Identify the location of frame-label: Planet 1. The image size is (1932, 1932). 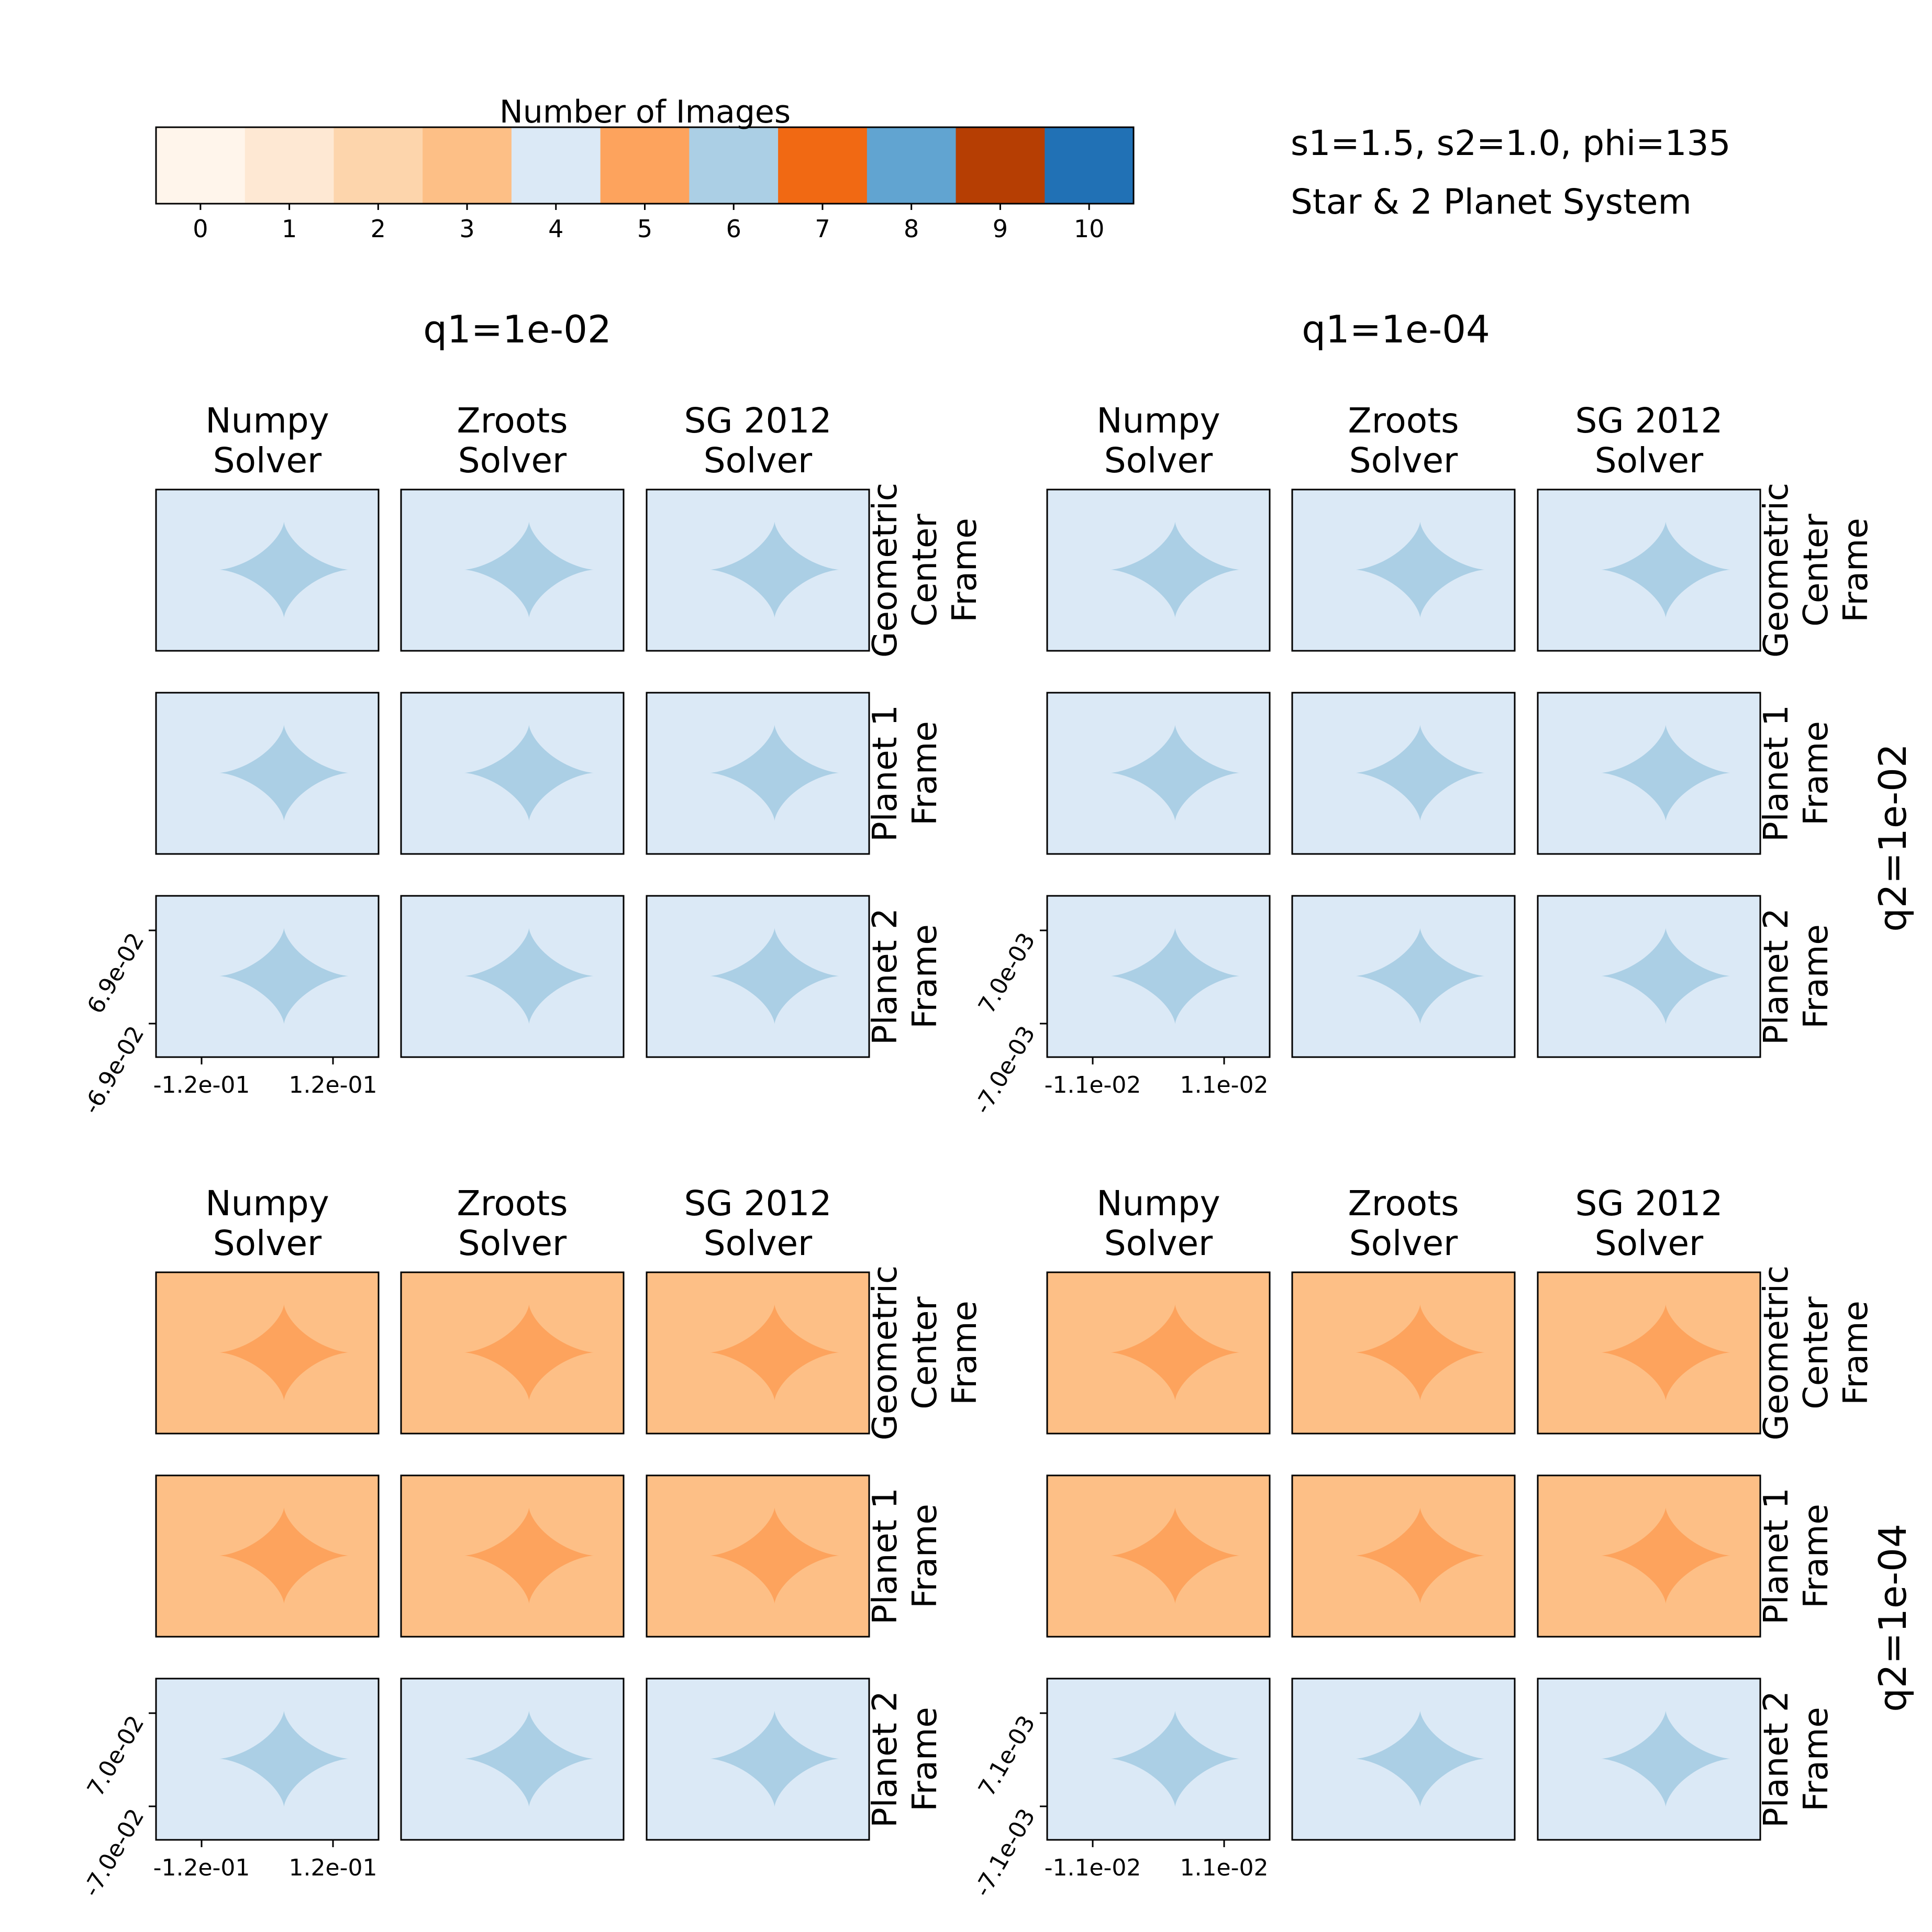
(1777, 773).